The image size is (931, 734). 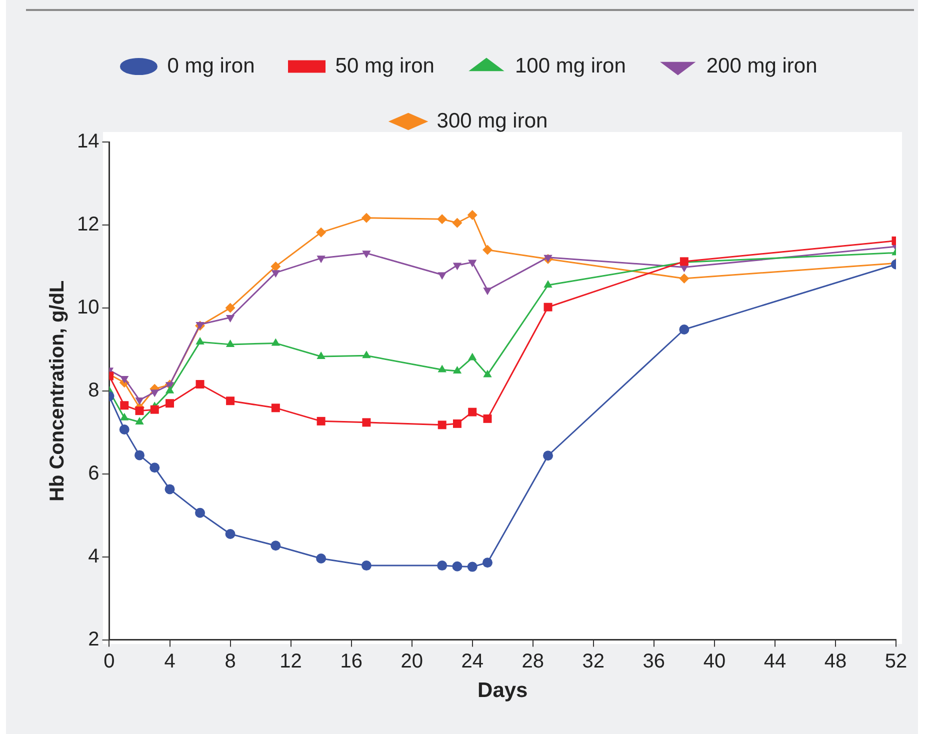 I want to click on x-tick-label: 32, so click(x=593, y=661).